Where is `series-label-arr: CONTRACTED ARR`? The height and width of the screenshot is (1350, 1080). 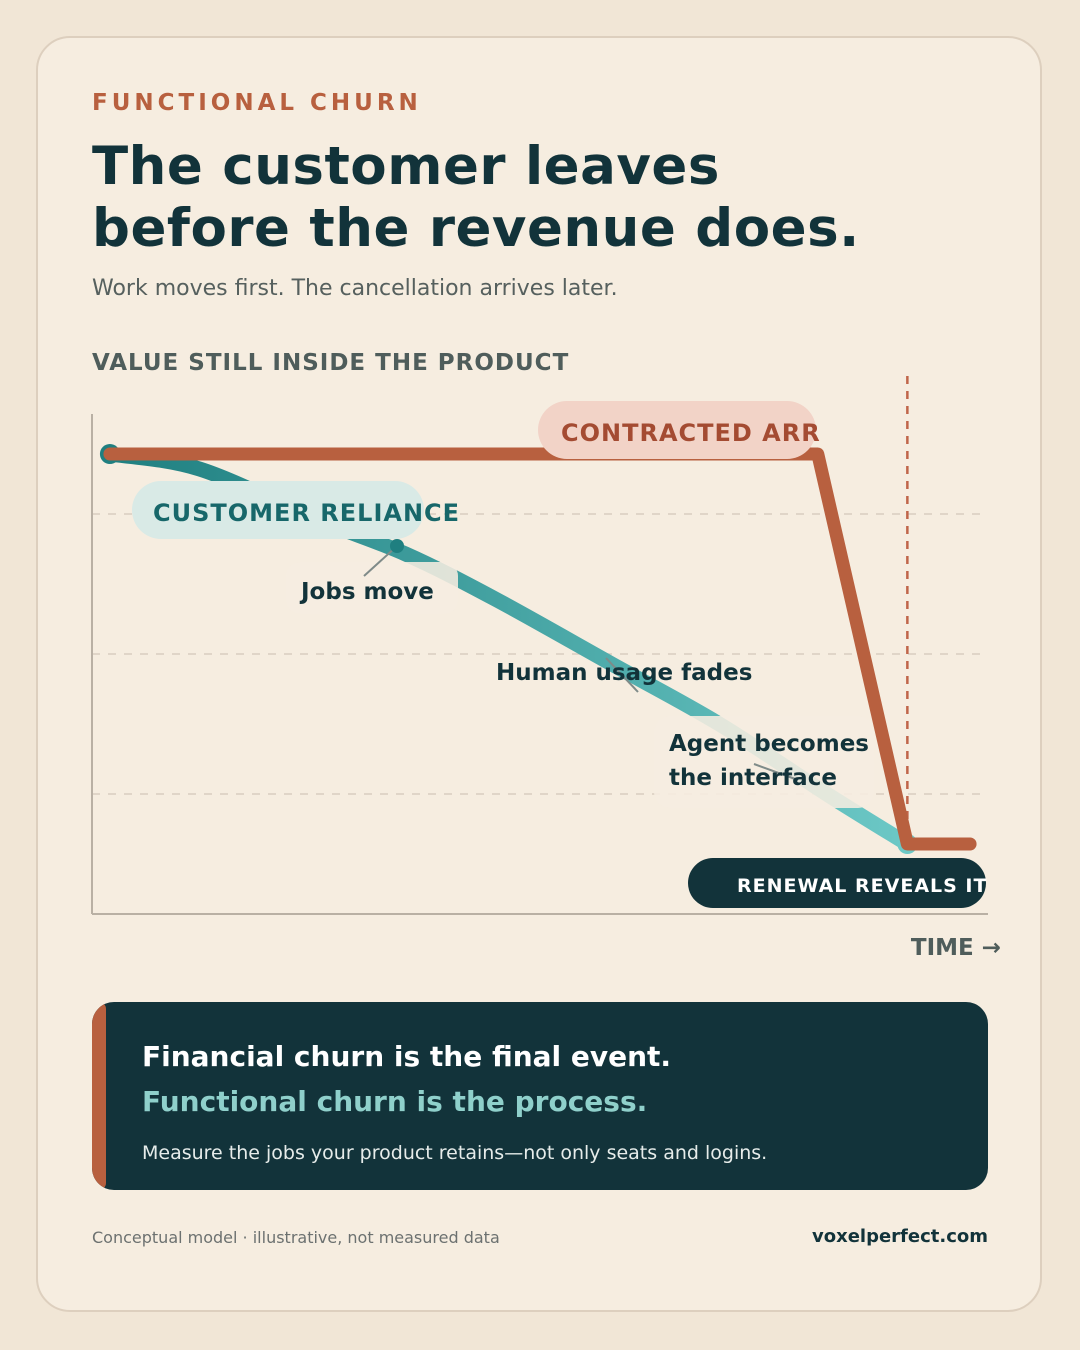 series-label-arr: CONTRACTED ARR is located at coordinates (691, 433).